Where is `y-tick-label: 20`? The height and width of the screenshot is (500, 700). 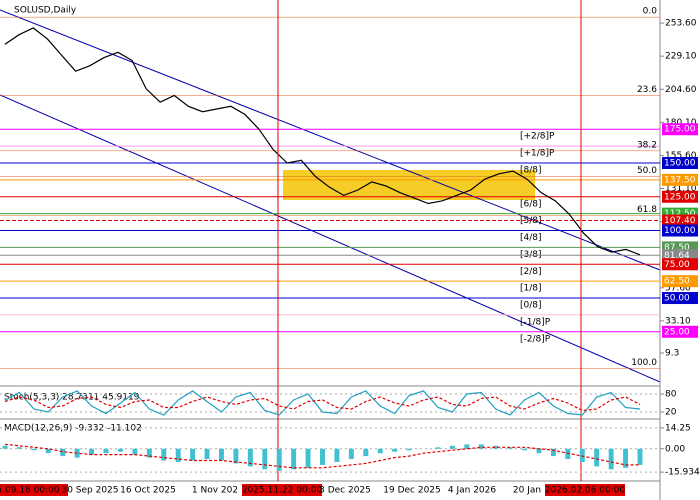 y-tick-label: 20 is located at coordinates (671, 413).